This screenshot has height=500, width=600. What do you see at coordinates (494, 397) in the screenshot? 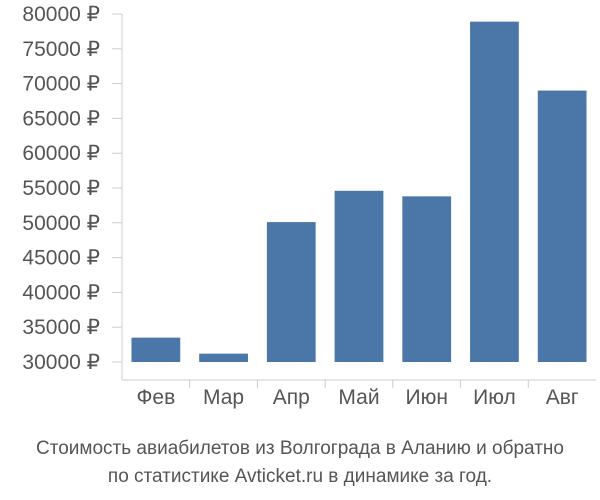
I see `x-tick-label: Июл` at bounding box center [494, 397].